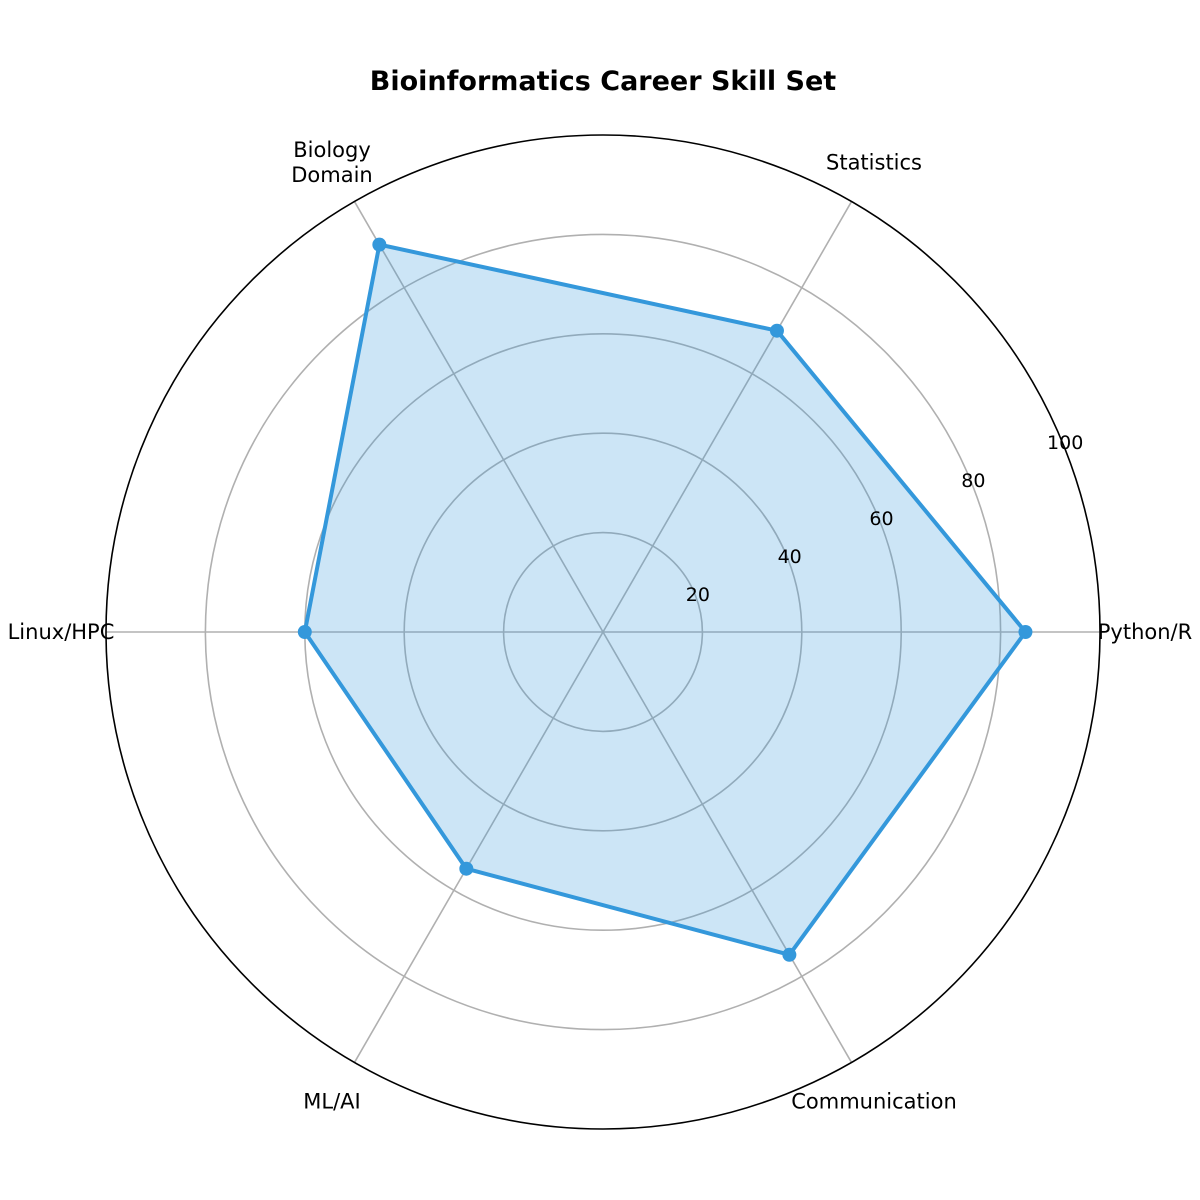 The width and height of the screenshot is (1200, 1200). What do you see at coordinates (603, 81) in the screenshot?
I see `chart-title: Bioinformatics Career Skill Set` at bounding box center [603, 81].